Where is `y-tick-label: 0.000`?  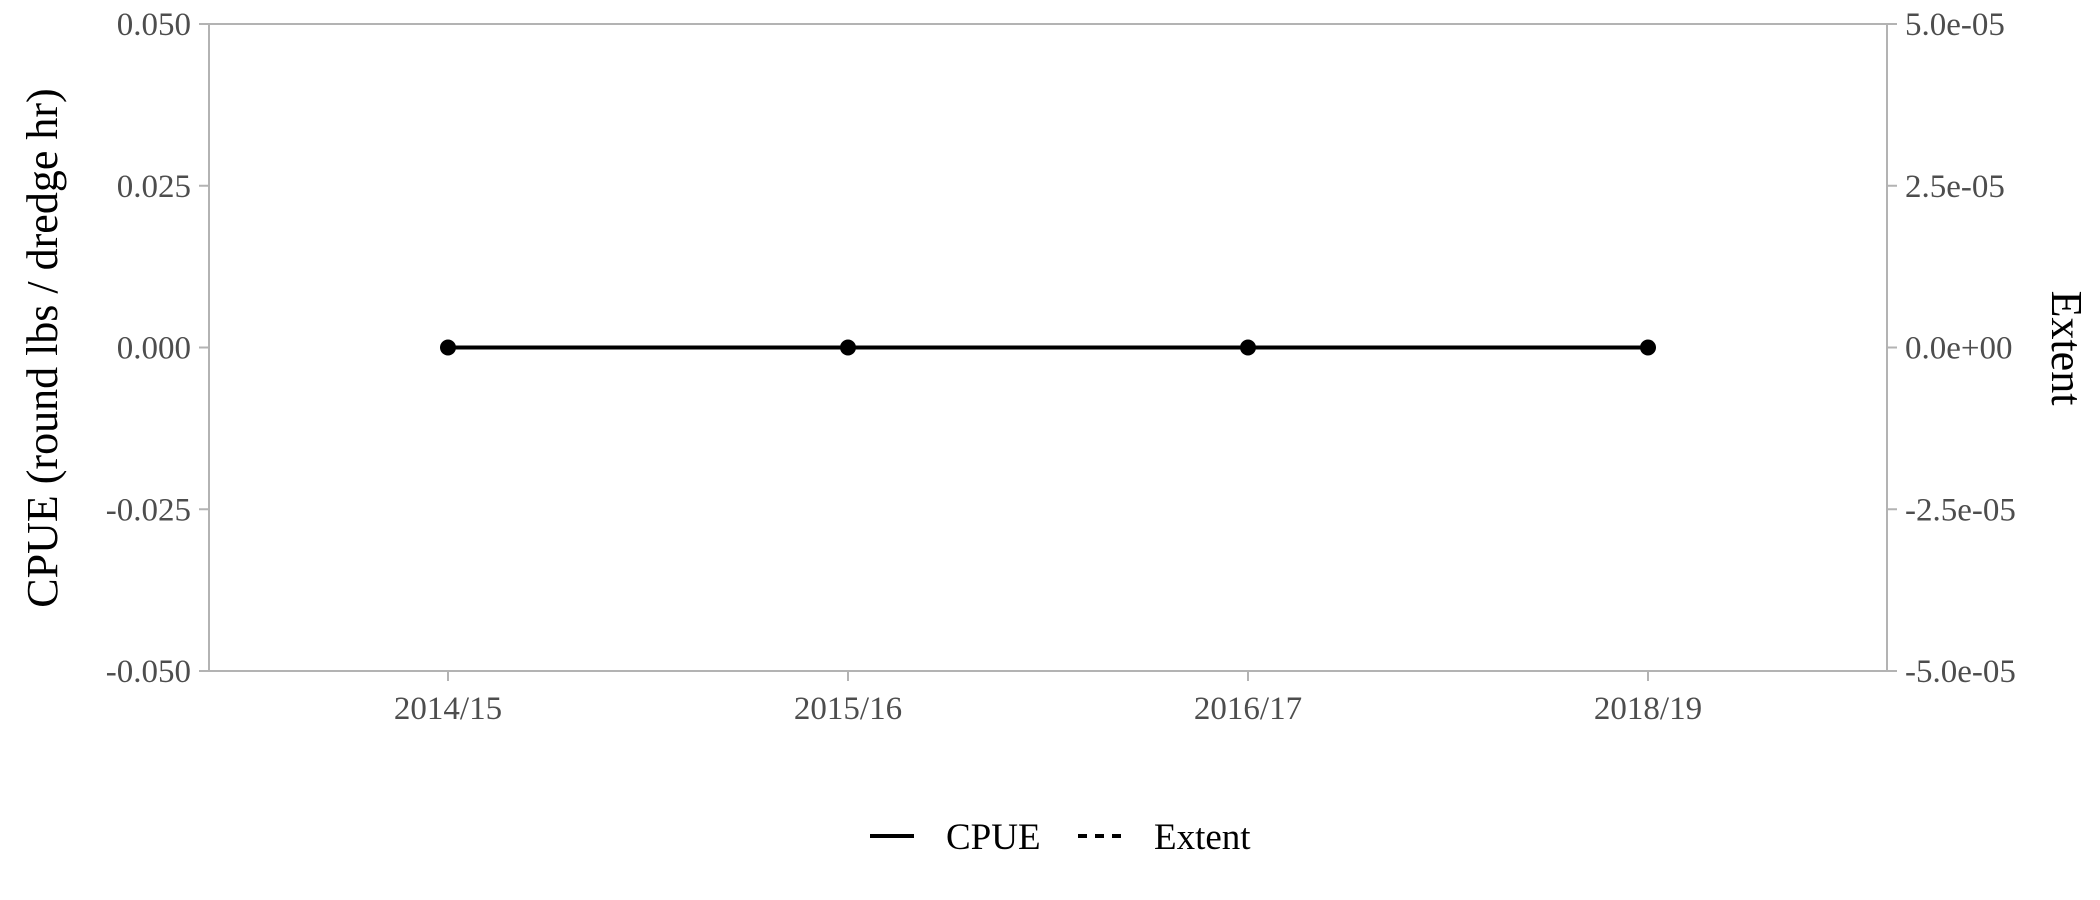
y-tick-label: 0.000 is located at coordinates (154, 349).